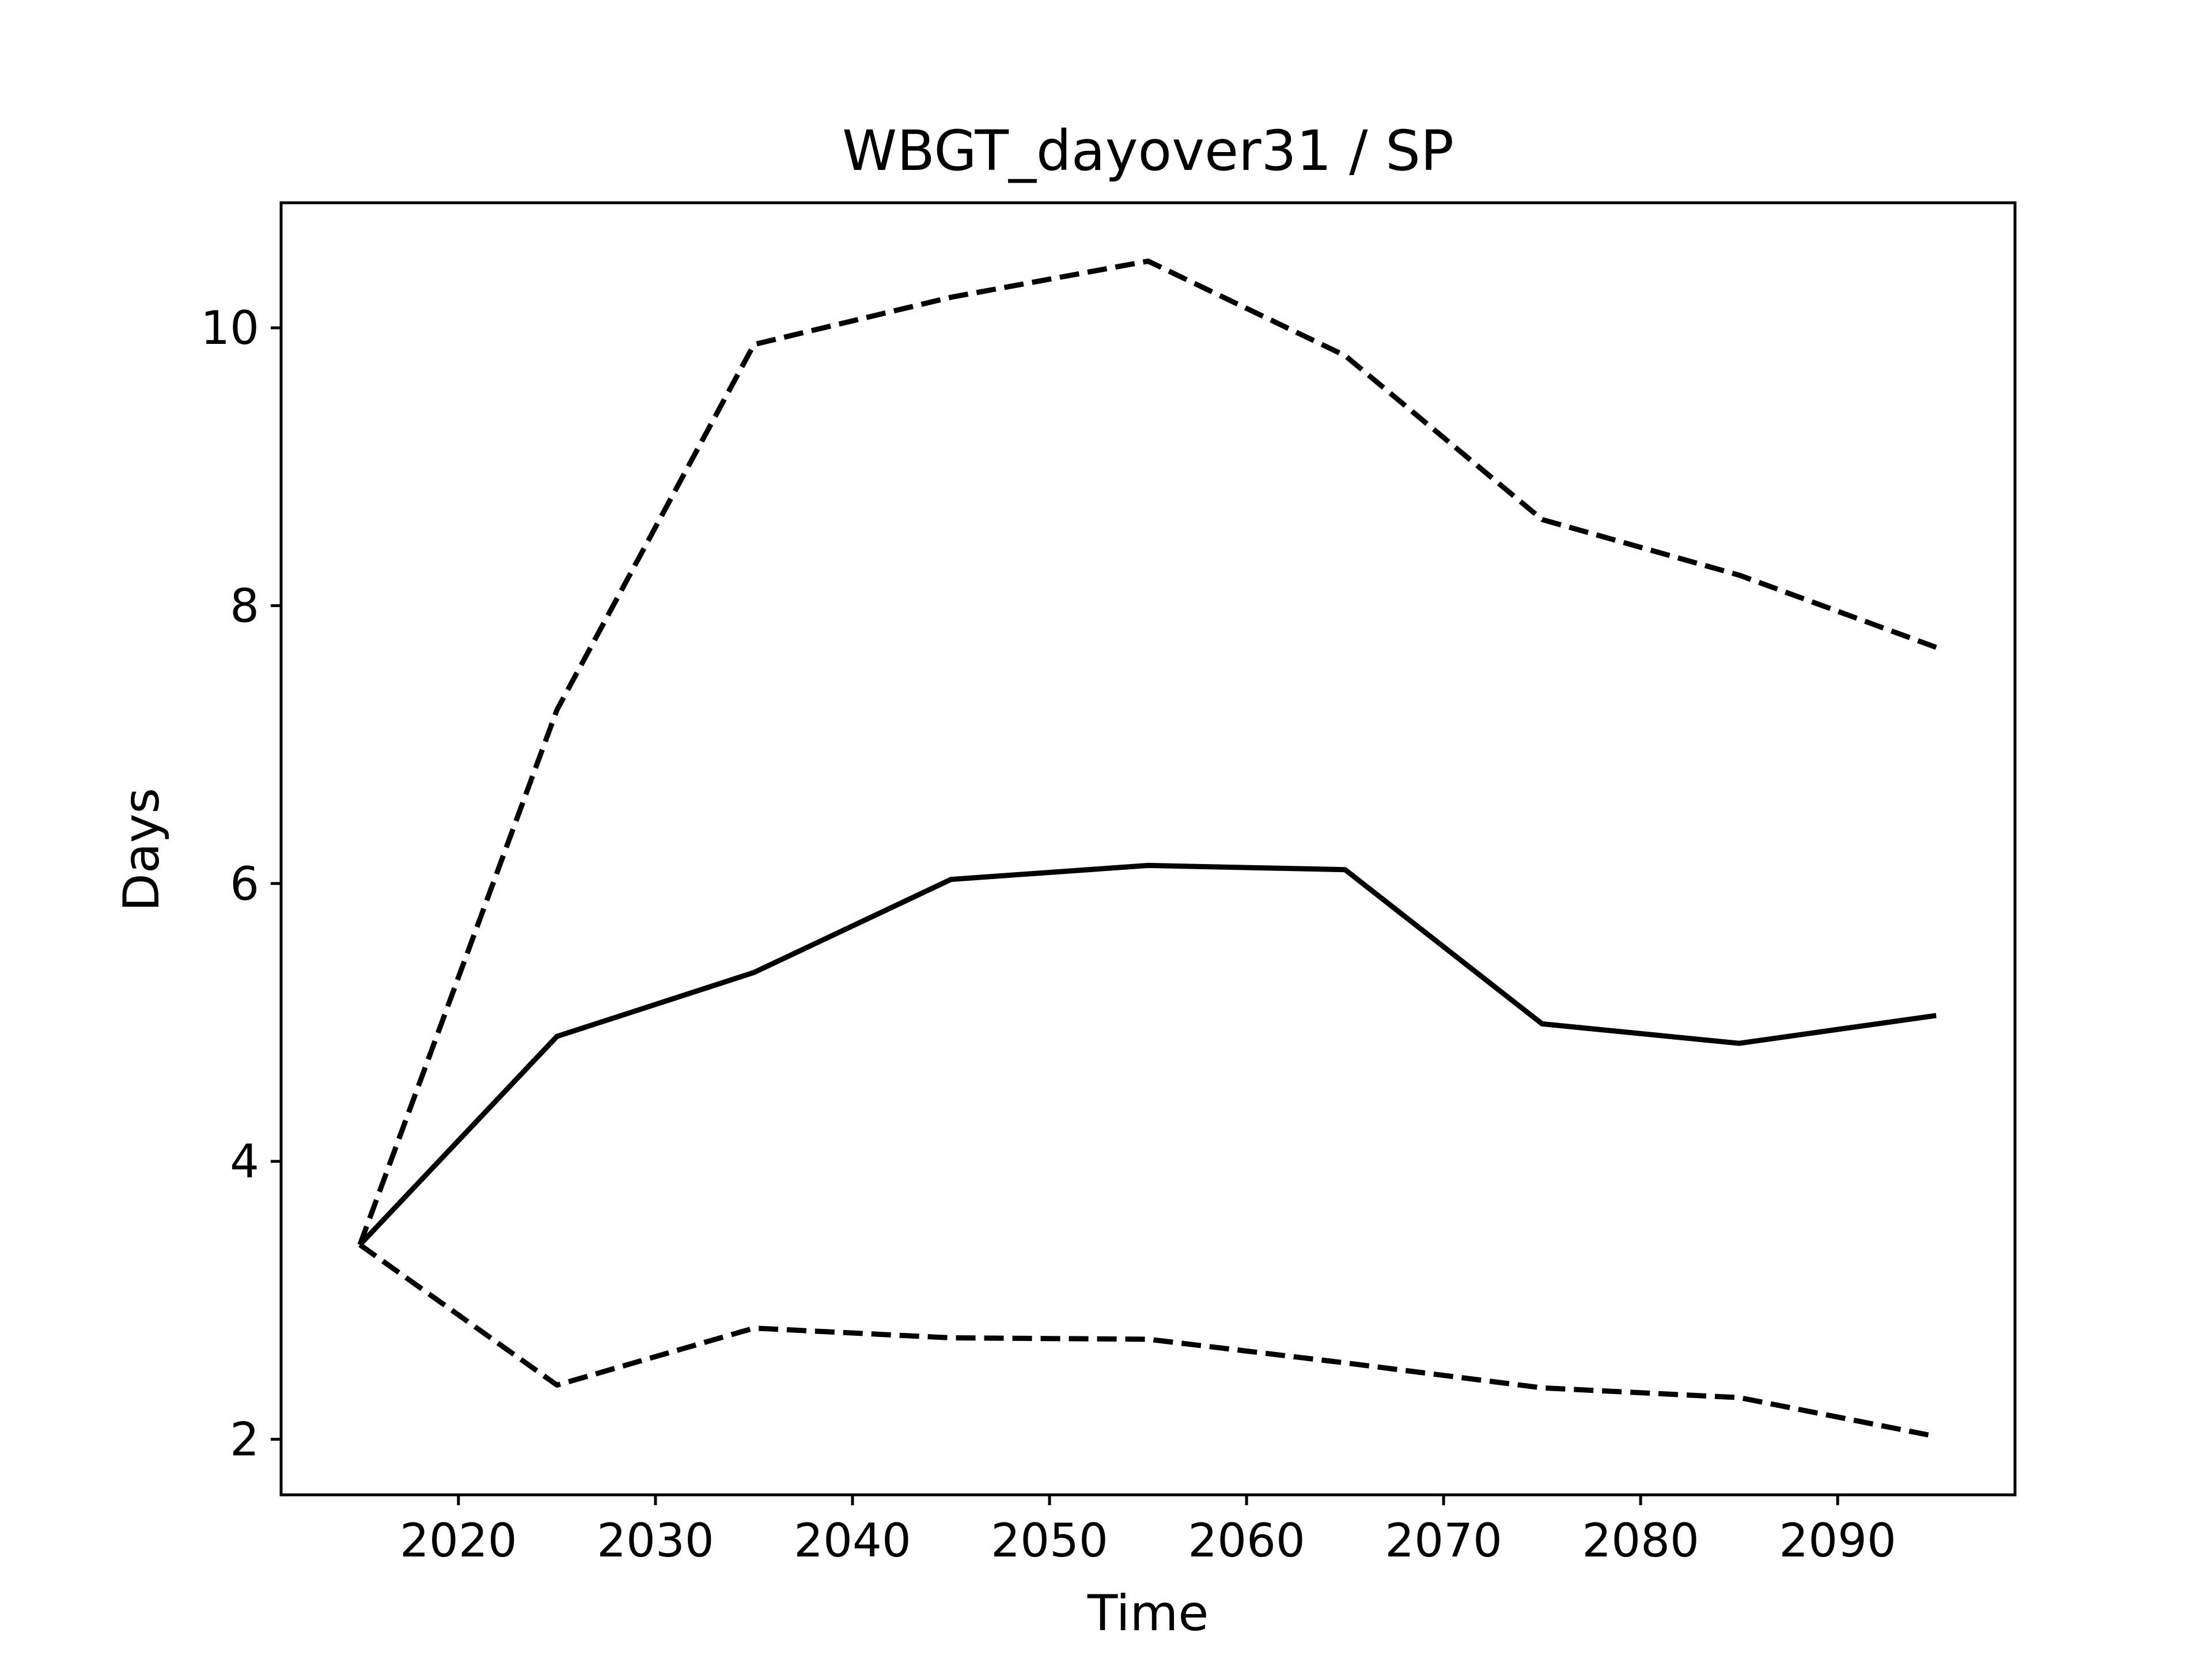 Image resolution: width=2212 pixels, height=1659 pixels. What do you see at coordinates (1837, 1540) in the screenshot?
I see `x-tick-label: 2090` at bounding box center [1837, 1540].